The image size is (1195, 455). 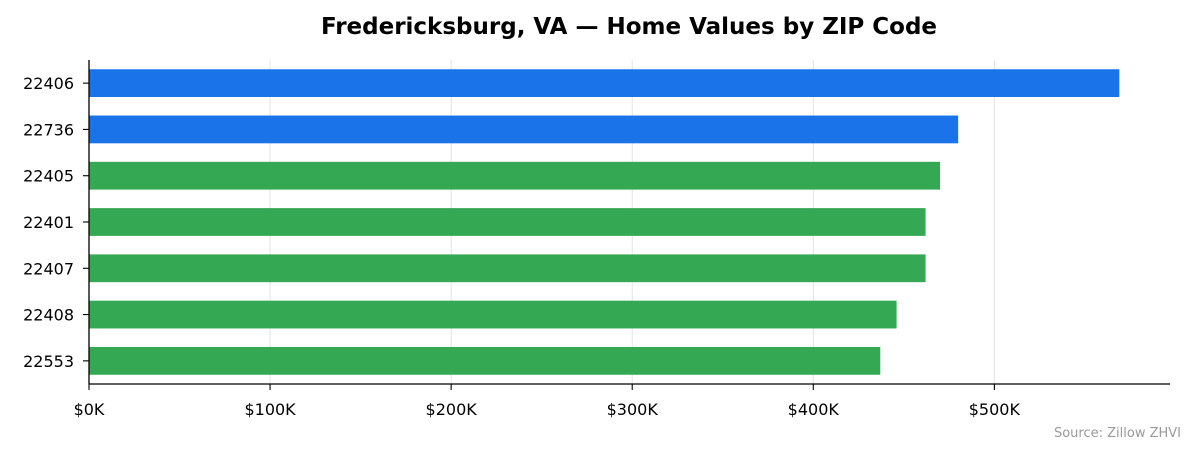 What do you see at coordinates (48, 315) in the screenshot?
I see `y-tick-label-22408: 22408` at bounding box center [48, 315].